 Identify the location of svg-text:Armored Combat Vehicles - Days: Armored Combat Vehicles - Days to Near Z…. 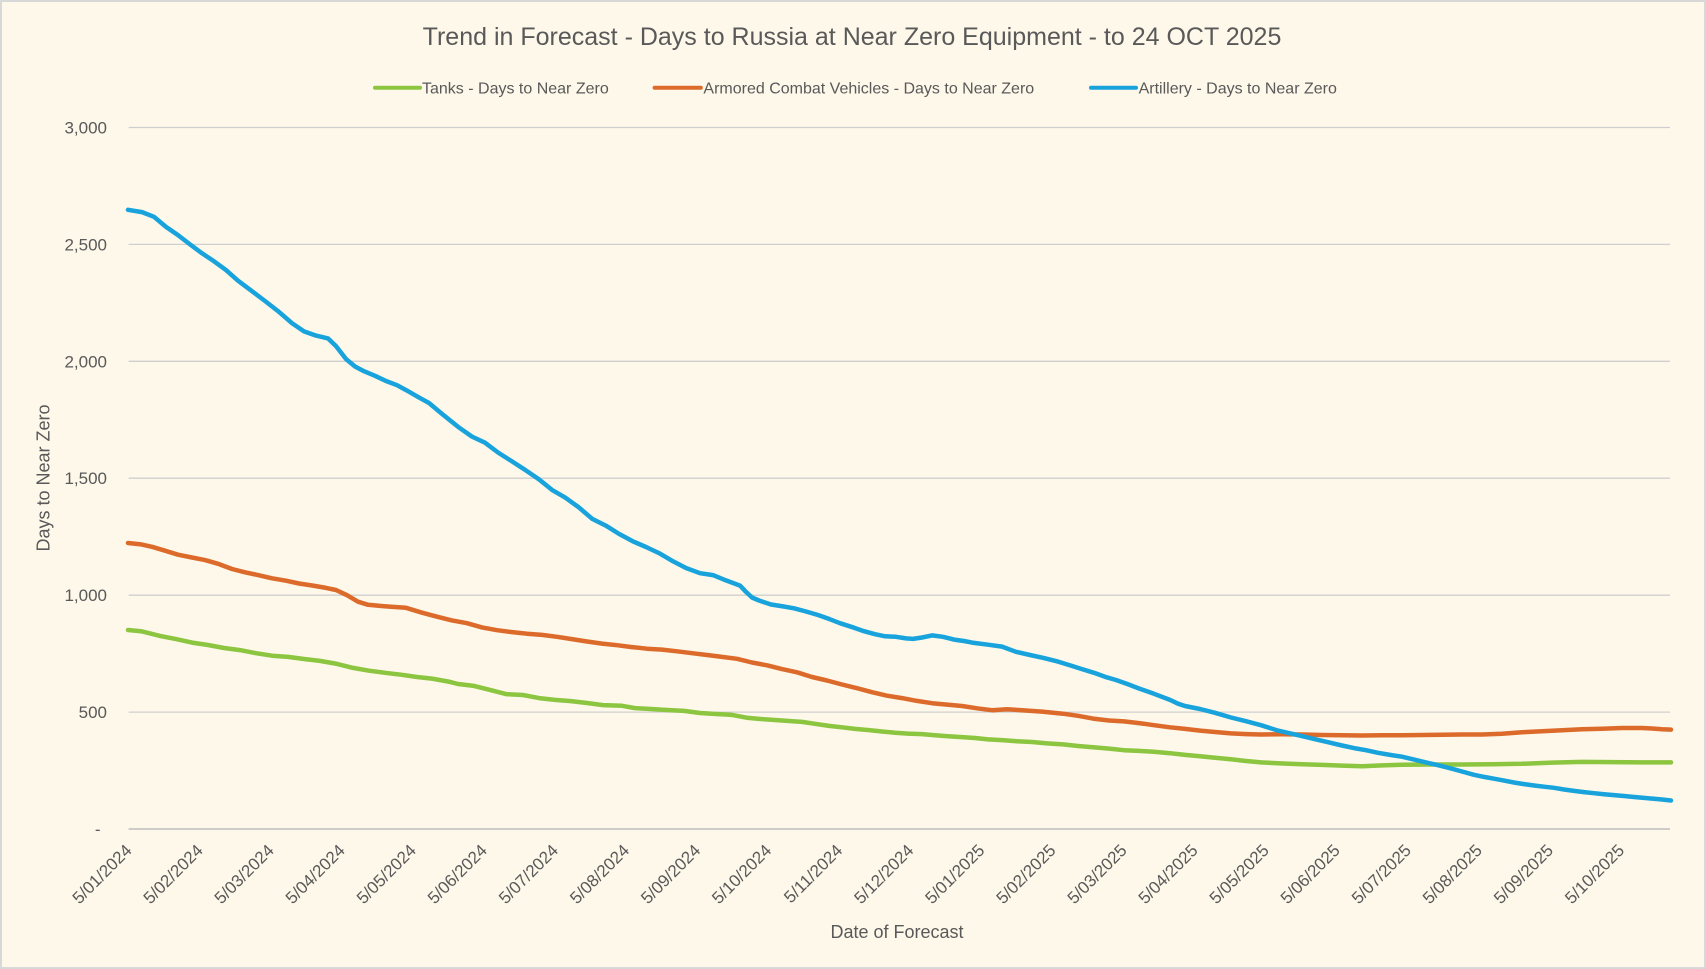
(868, 89).